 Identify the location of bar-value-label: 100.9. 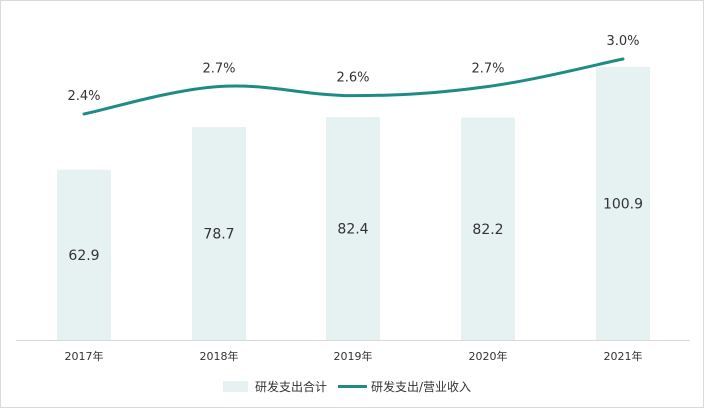
(623, 205).